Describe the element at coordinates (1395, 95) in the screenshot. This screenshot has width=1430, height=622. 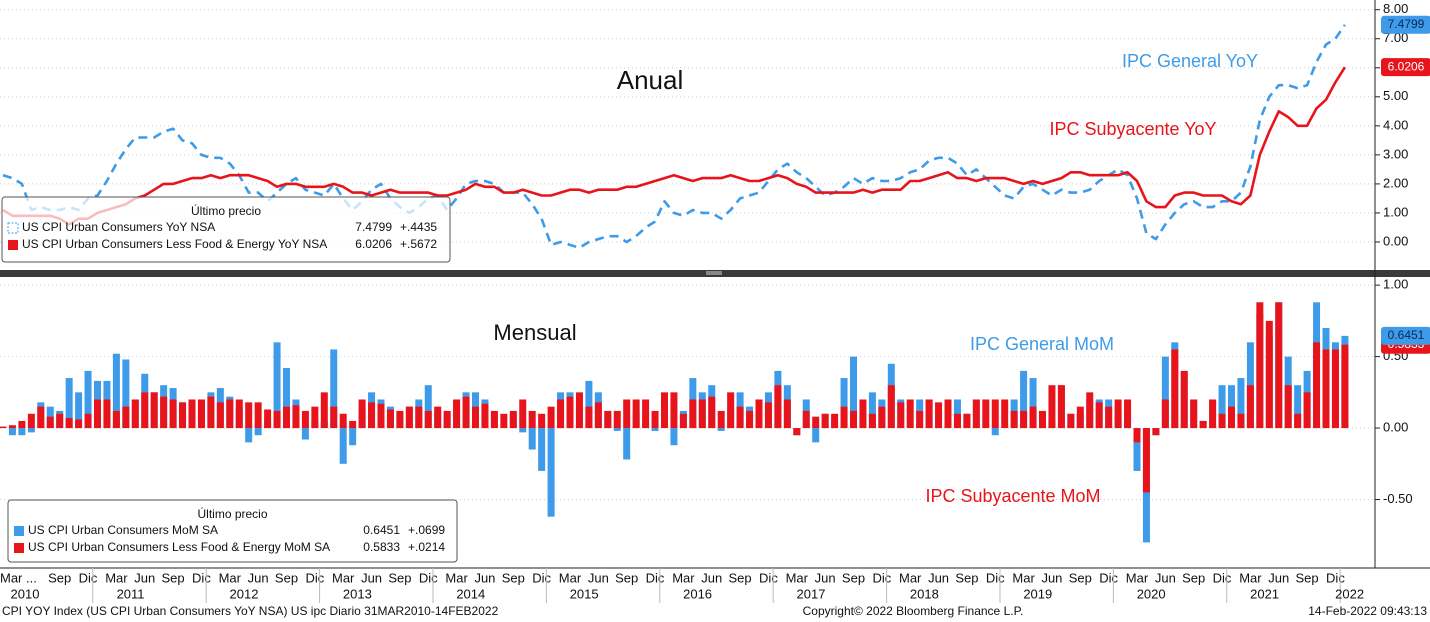
I see `y-tick-label: 5.00` at that location.